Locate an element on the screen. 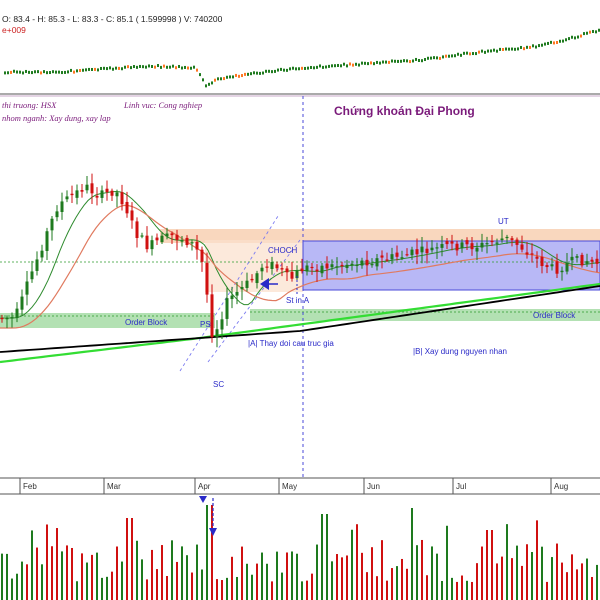 The width and height of the screenshot is (600, 600). scale-readout: e+009 is located at coordinates (14, 30).